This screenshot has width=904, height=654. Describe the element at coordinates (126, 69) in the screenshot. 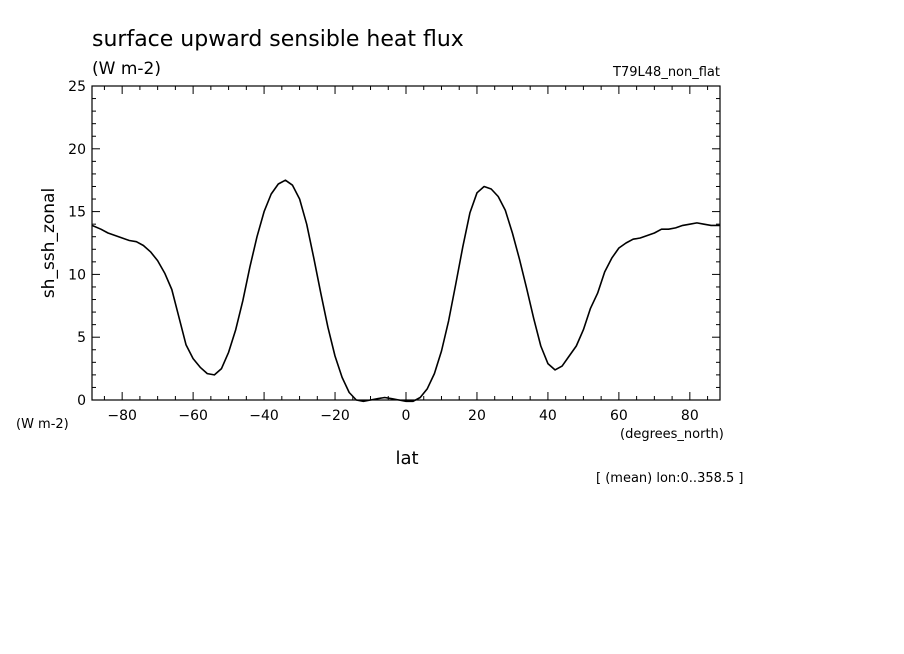

I see `title-units: (W m-2)` at that location.